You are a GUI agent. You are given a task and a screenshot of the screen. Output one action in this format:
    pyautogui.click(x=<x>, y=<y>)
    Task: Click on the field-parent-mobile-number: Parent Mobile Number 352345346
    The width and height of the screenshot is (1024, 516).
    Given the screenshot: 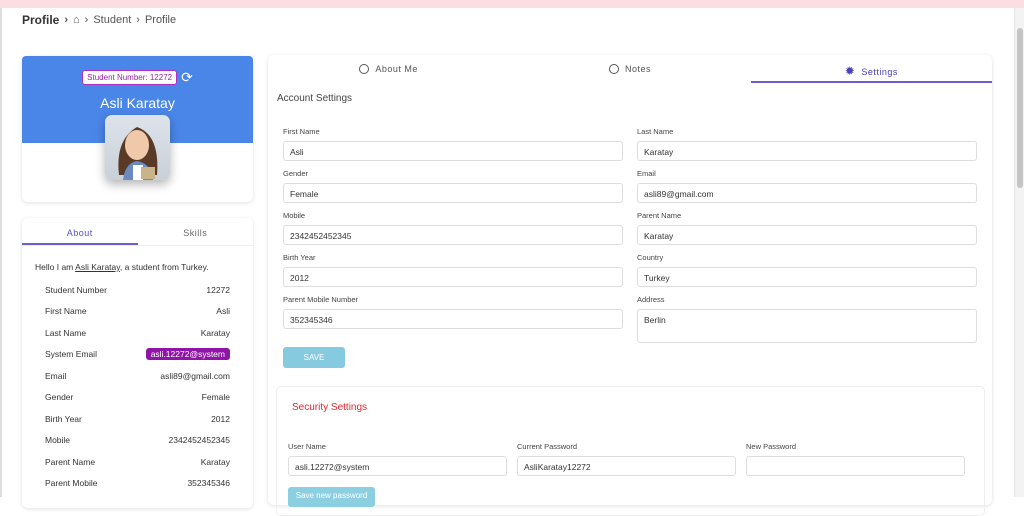 What is the action you would take?
    pyautogui.click(x=453, y=312)
    